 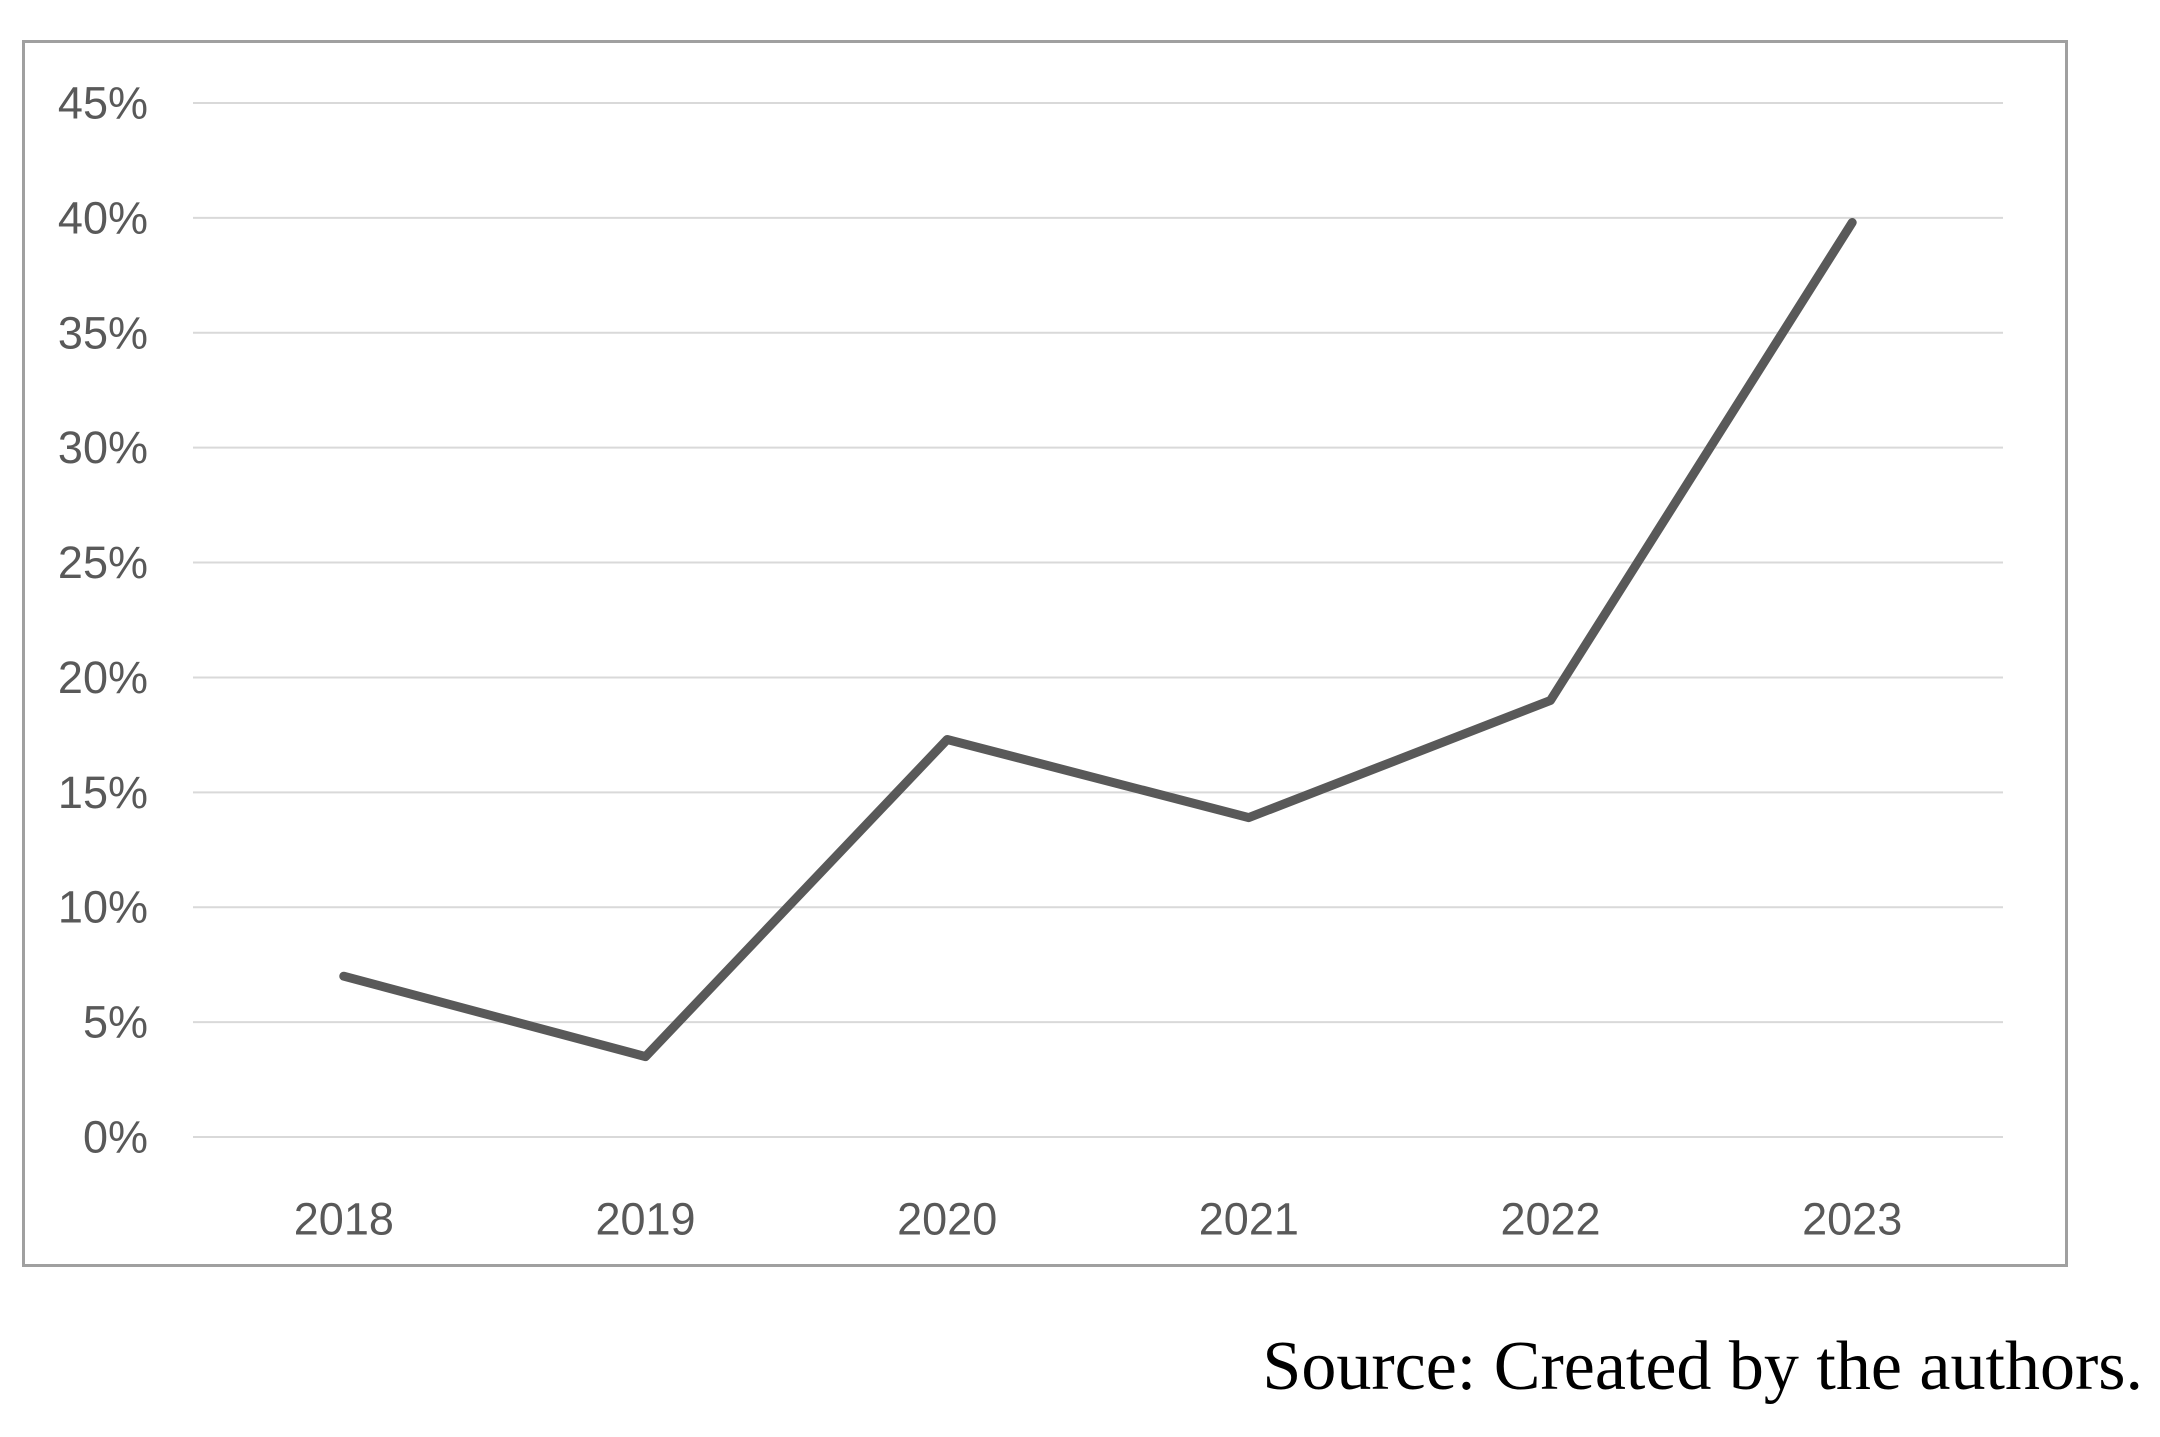 What do you see at coordinates (1852, 1219) in the screenshot?
I see `x-tick-label: 2023` at bounding box center [1852, 1219].